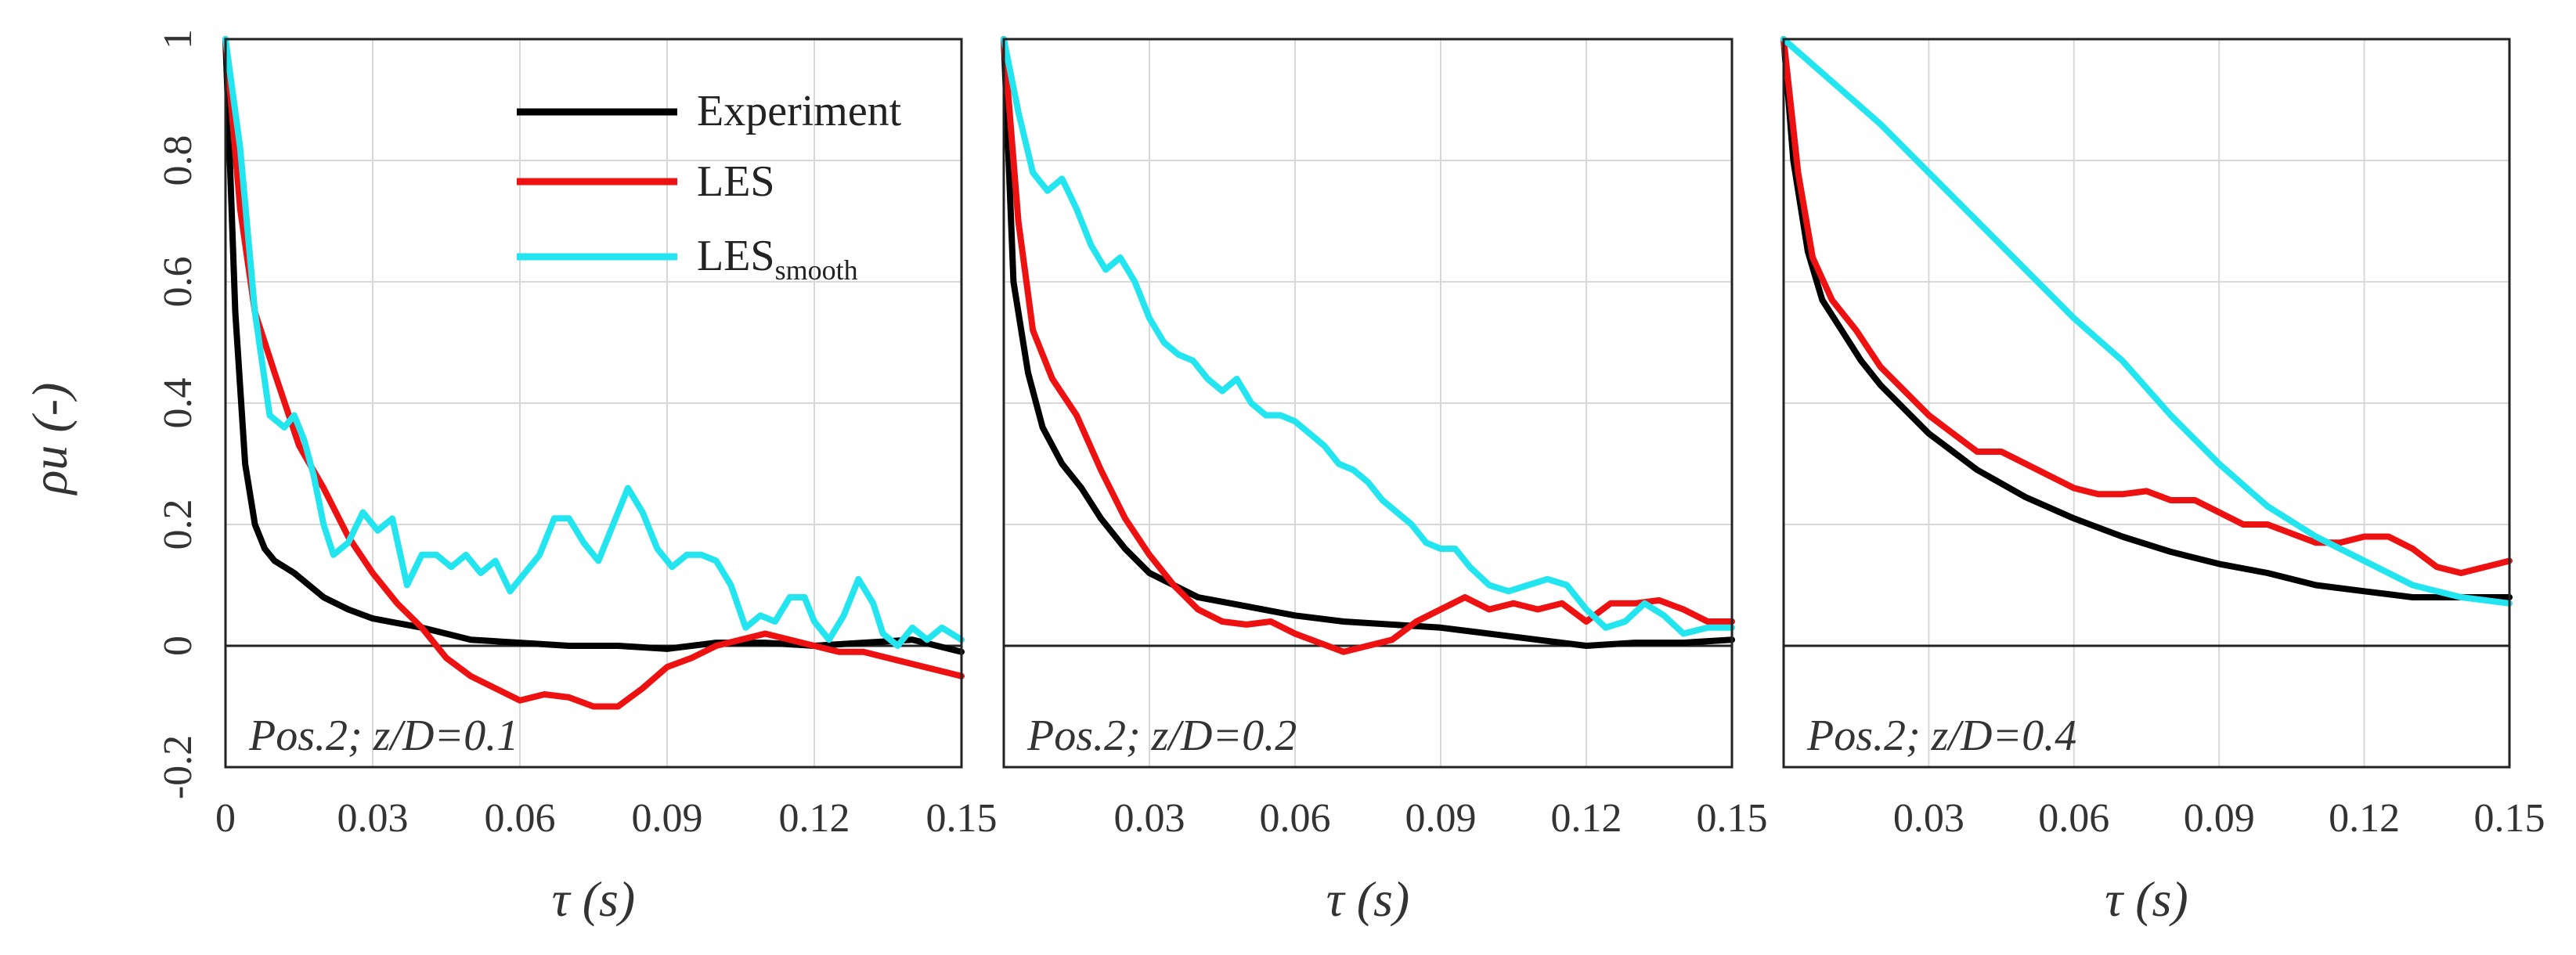 The height and width of the screenshot is (955, 2576). What do you see at coordinates (607, 819) in the screenshot?
I see `x-ticks-panel-1: 0 0.03 0.06 0.09 0.12 0.15` at bounding box center [607, 819].